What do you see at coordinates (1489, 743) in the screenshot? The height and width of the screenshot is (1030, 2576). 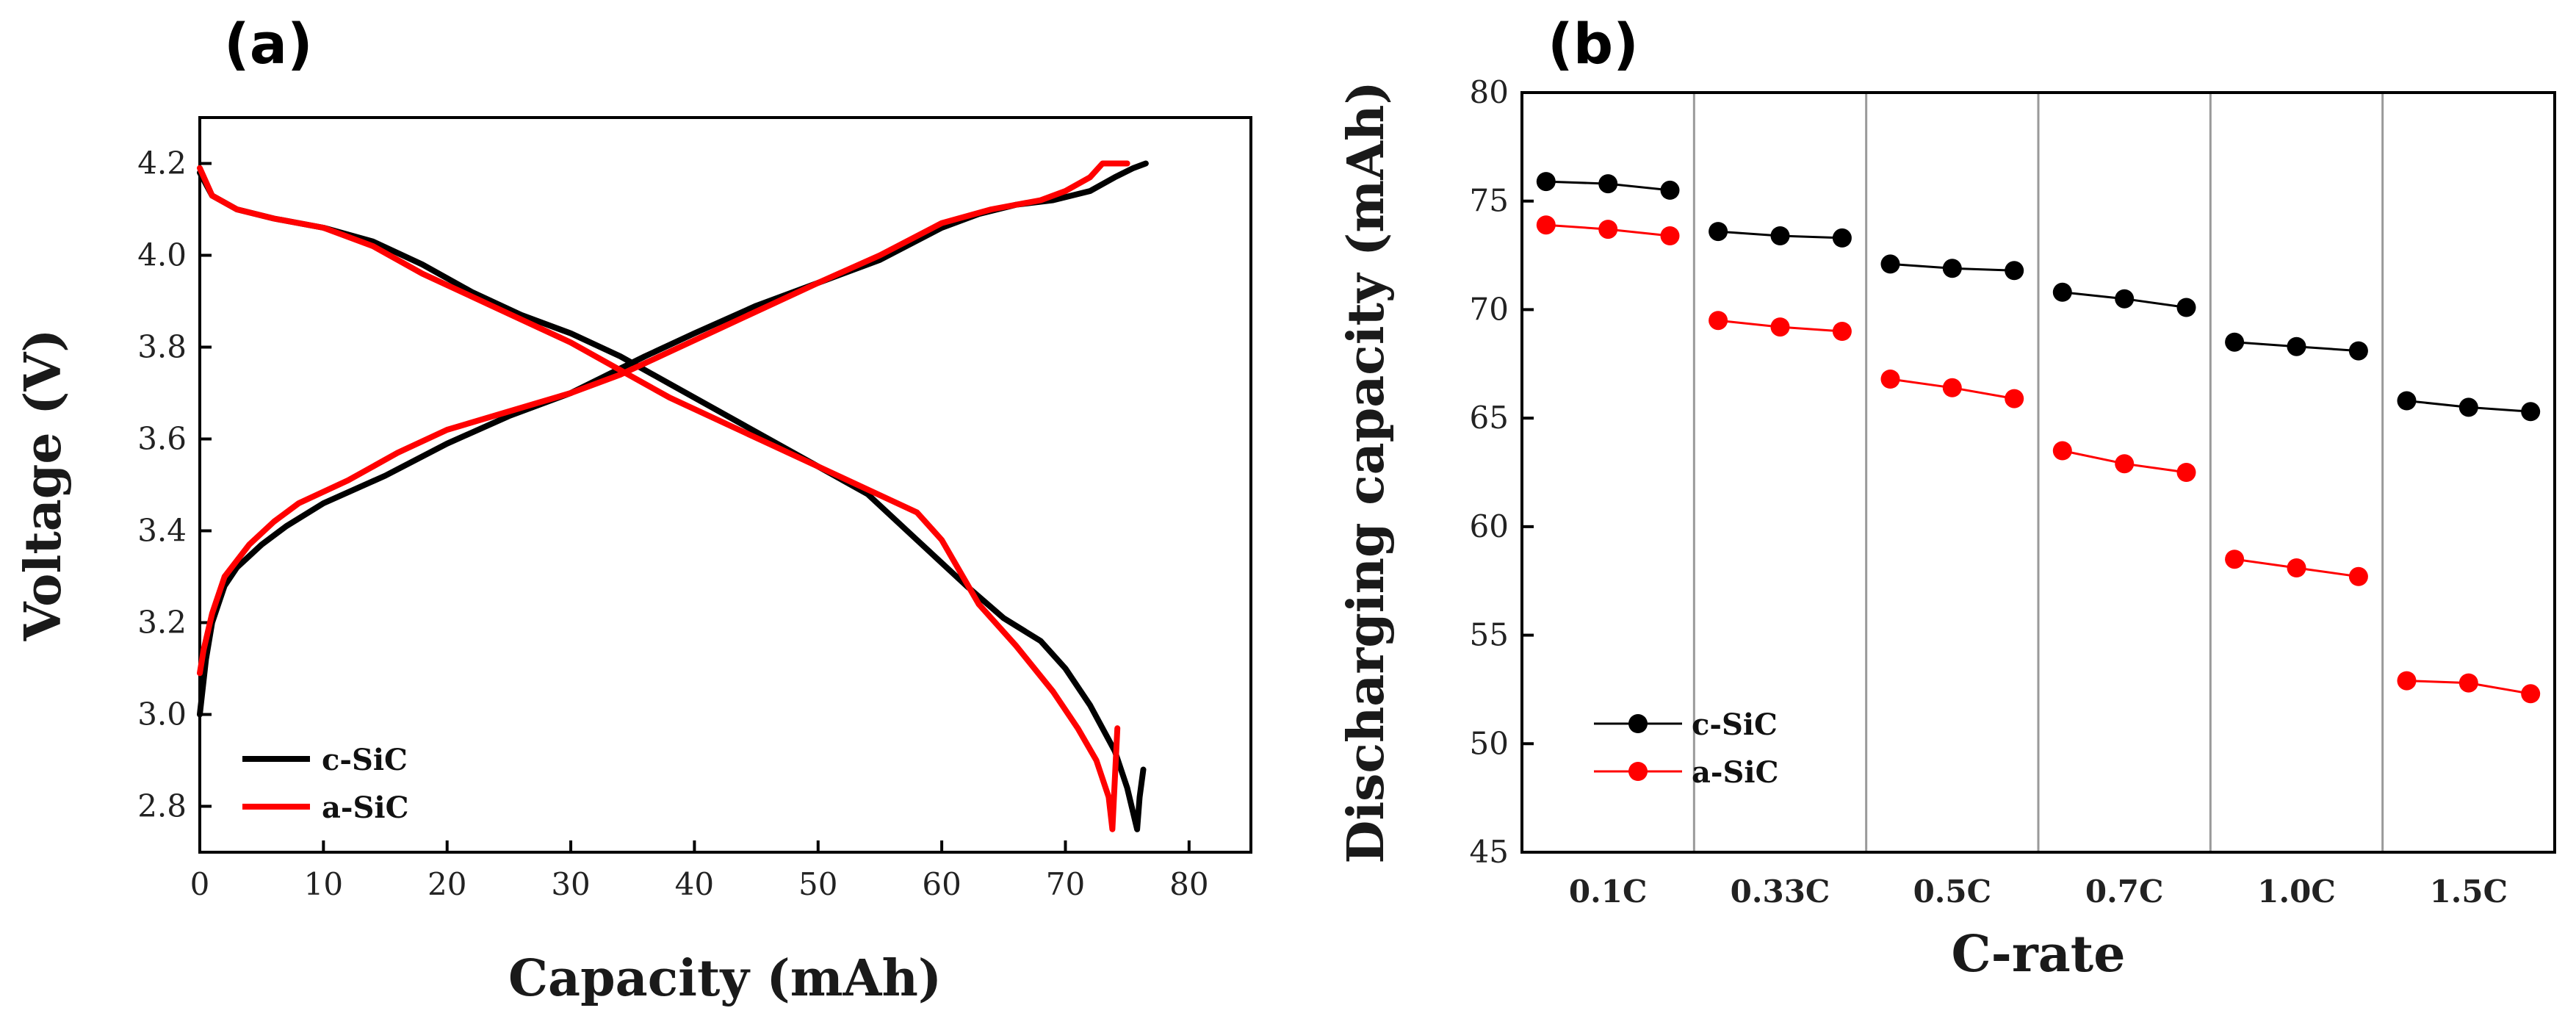 I see `y-tick-label: 50` at bounding box center [1489, 743].